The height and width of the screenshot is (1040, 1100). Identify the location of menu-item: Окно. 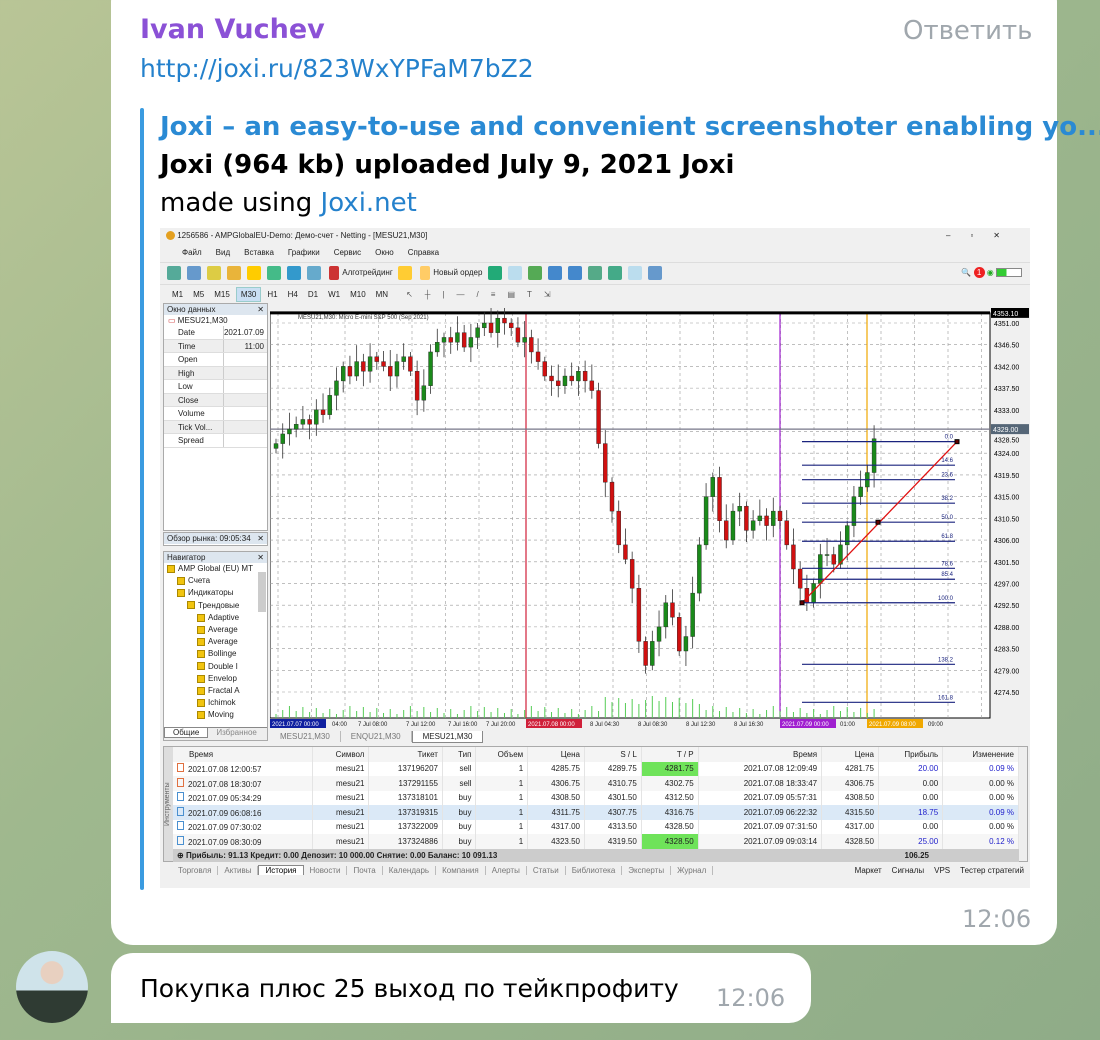
(384, 252).